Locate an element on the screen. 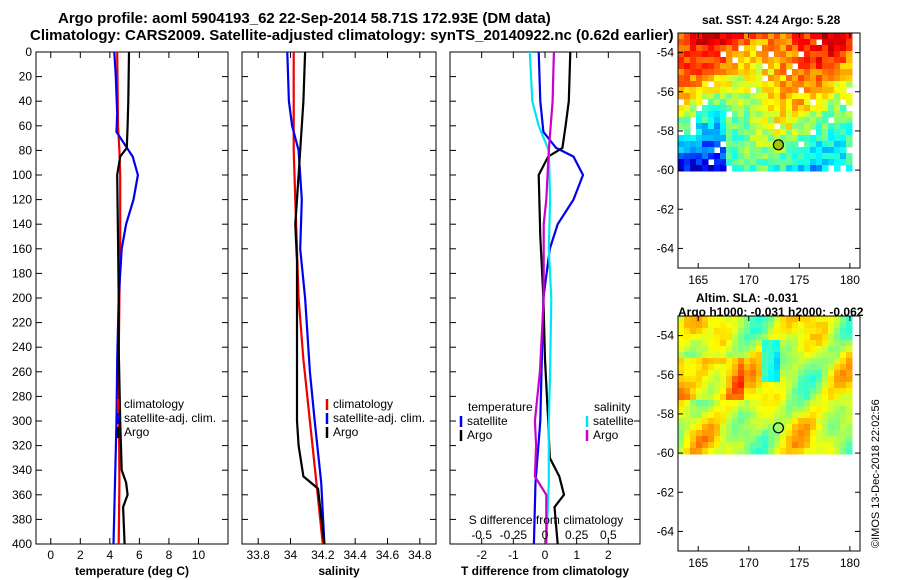 The image size is (900, 580). map-x-tick-label: 180 is located at coordinates (850, 280).